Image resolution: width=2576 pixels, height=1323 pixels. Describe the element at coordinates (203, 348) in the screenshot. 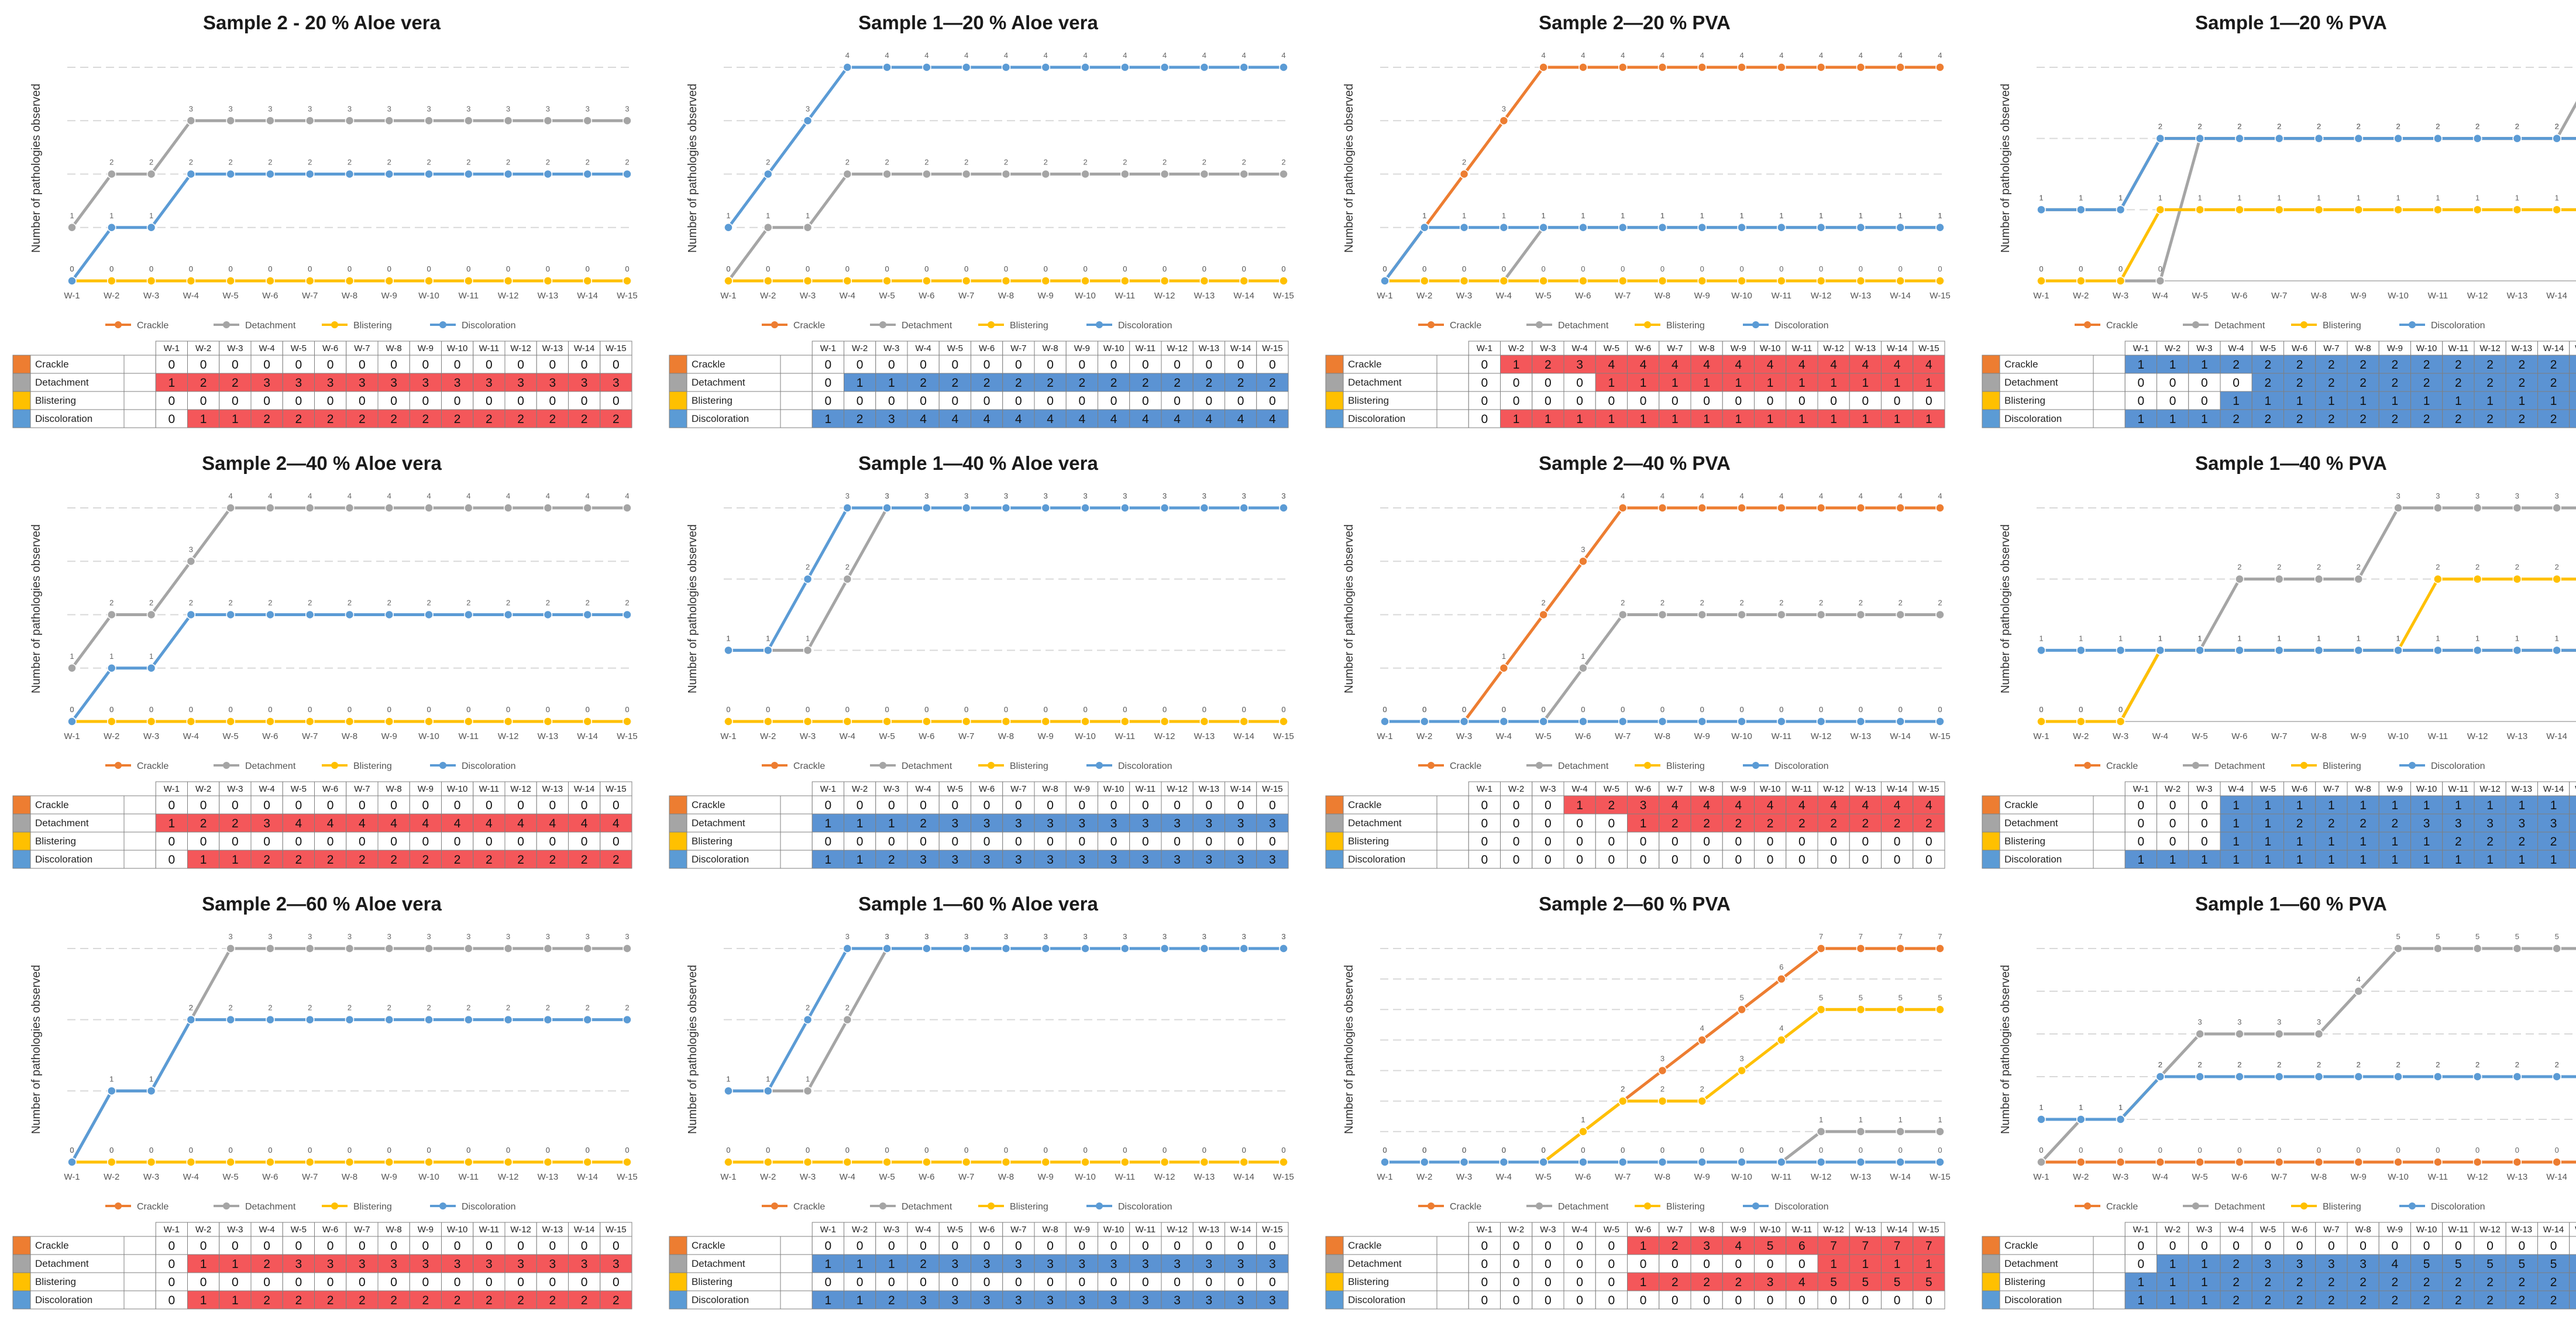

I see `table-header-label: W-2` at that location.